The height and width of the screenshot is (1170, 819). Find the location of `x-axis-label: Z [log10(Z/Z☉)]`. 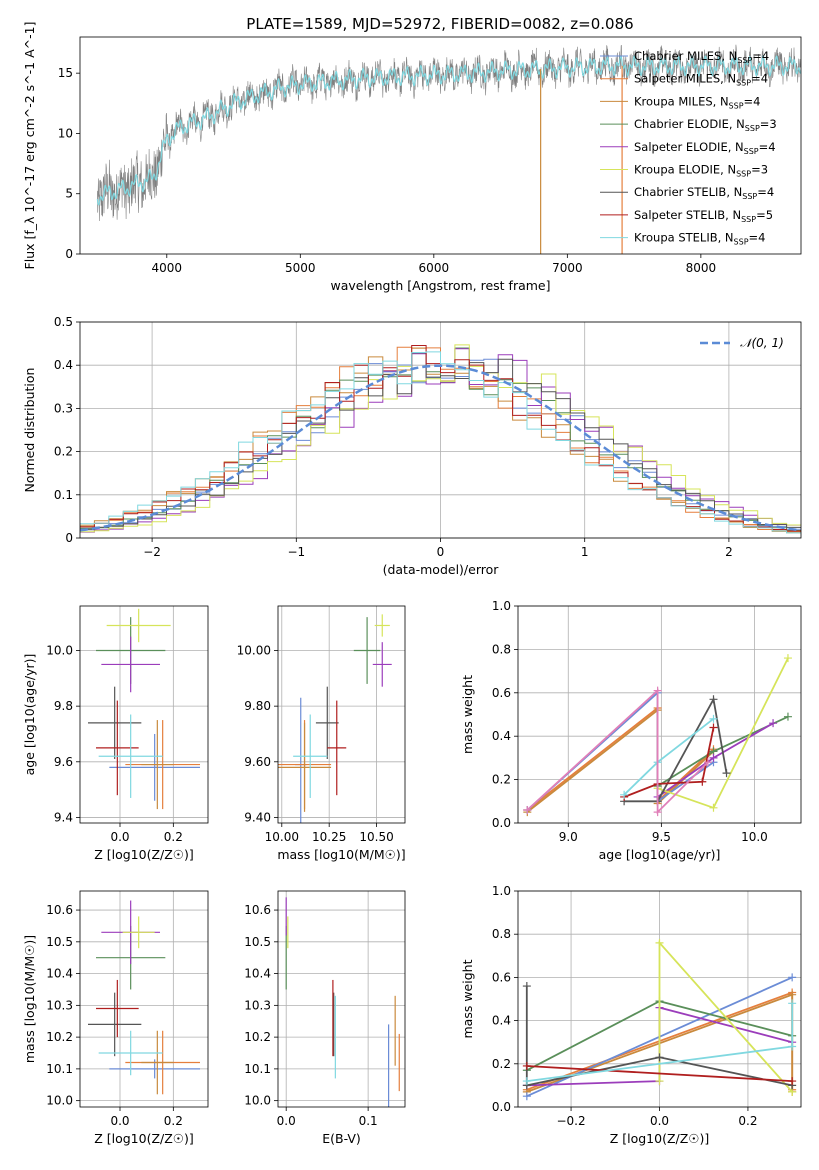

x-axis-label: Z [log10(Z/Z☉)] is located at coordinates (660, 1138).